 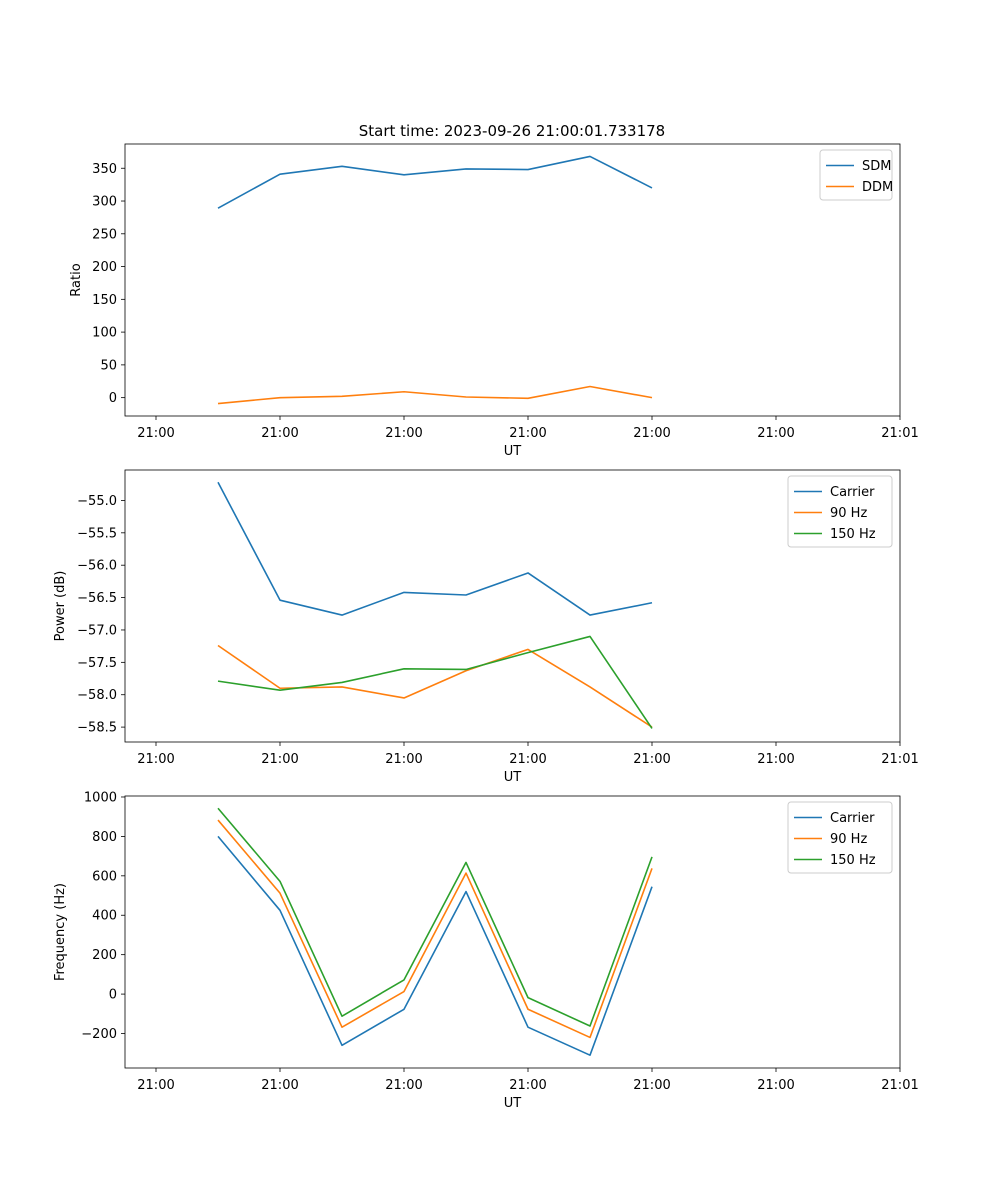 I want to click on y-tick-label: −58.5, so click(x=97, y=728).